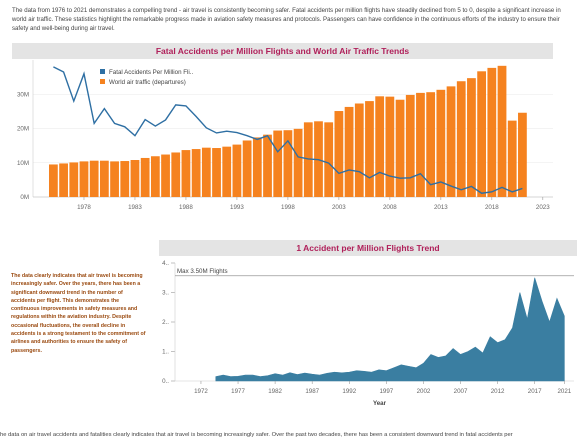 Image resolution: width=578 pixels, height=442 pixels. I want to click on chart1-x-tick-label: 1978, so click(84, 207).